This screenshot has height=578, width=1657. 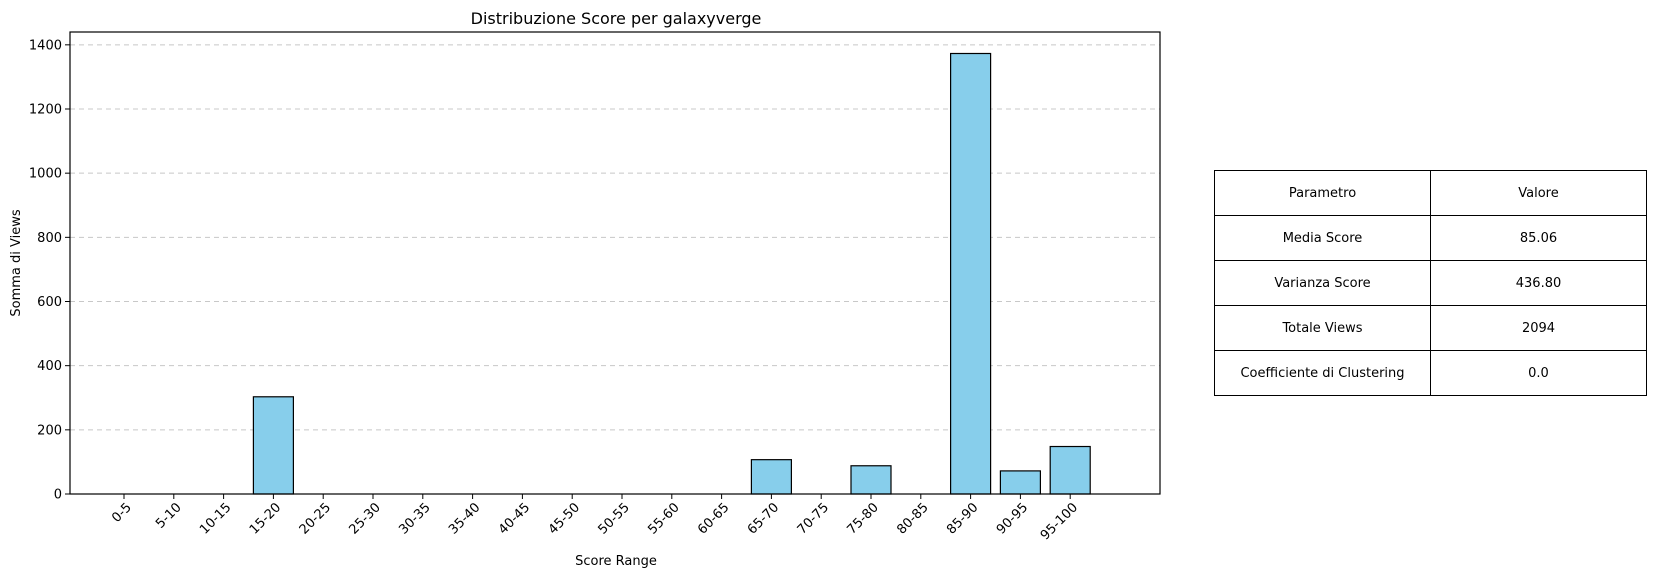 I want to click on table-cell: 0.0, so click(x=1538, y=373).